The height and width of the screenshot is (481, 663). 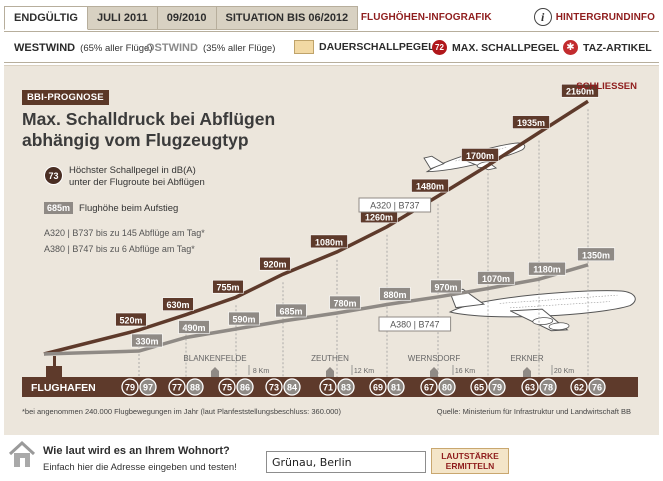 I want to click on max-schall-toggle: 72 MAX. SCHALLPEGEL, so click(x=495, y=47).